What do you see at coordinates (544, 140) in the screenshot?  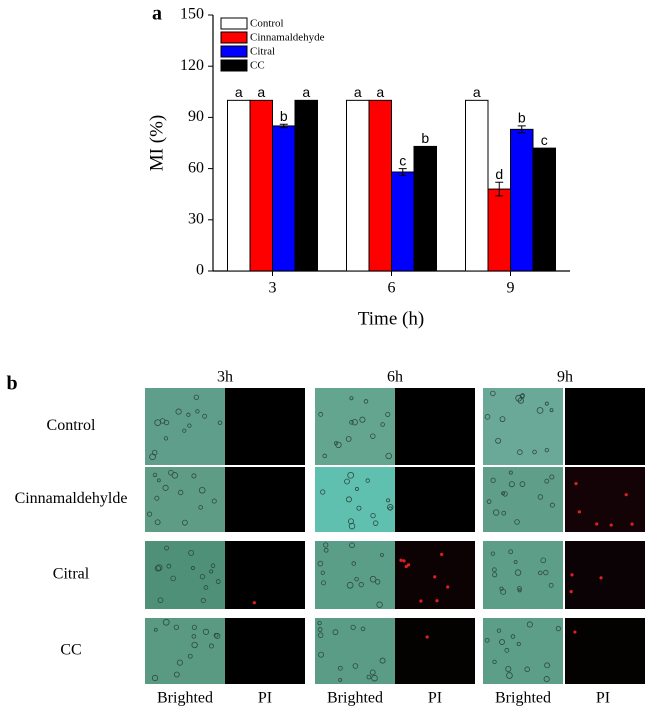 I see `significance-label: c` at bounding box center [544, 140].